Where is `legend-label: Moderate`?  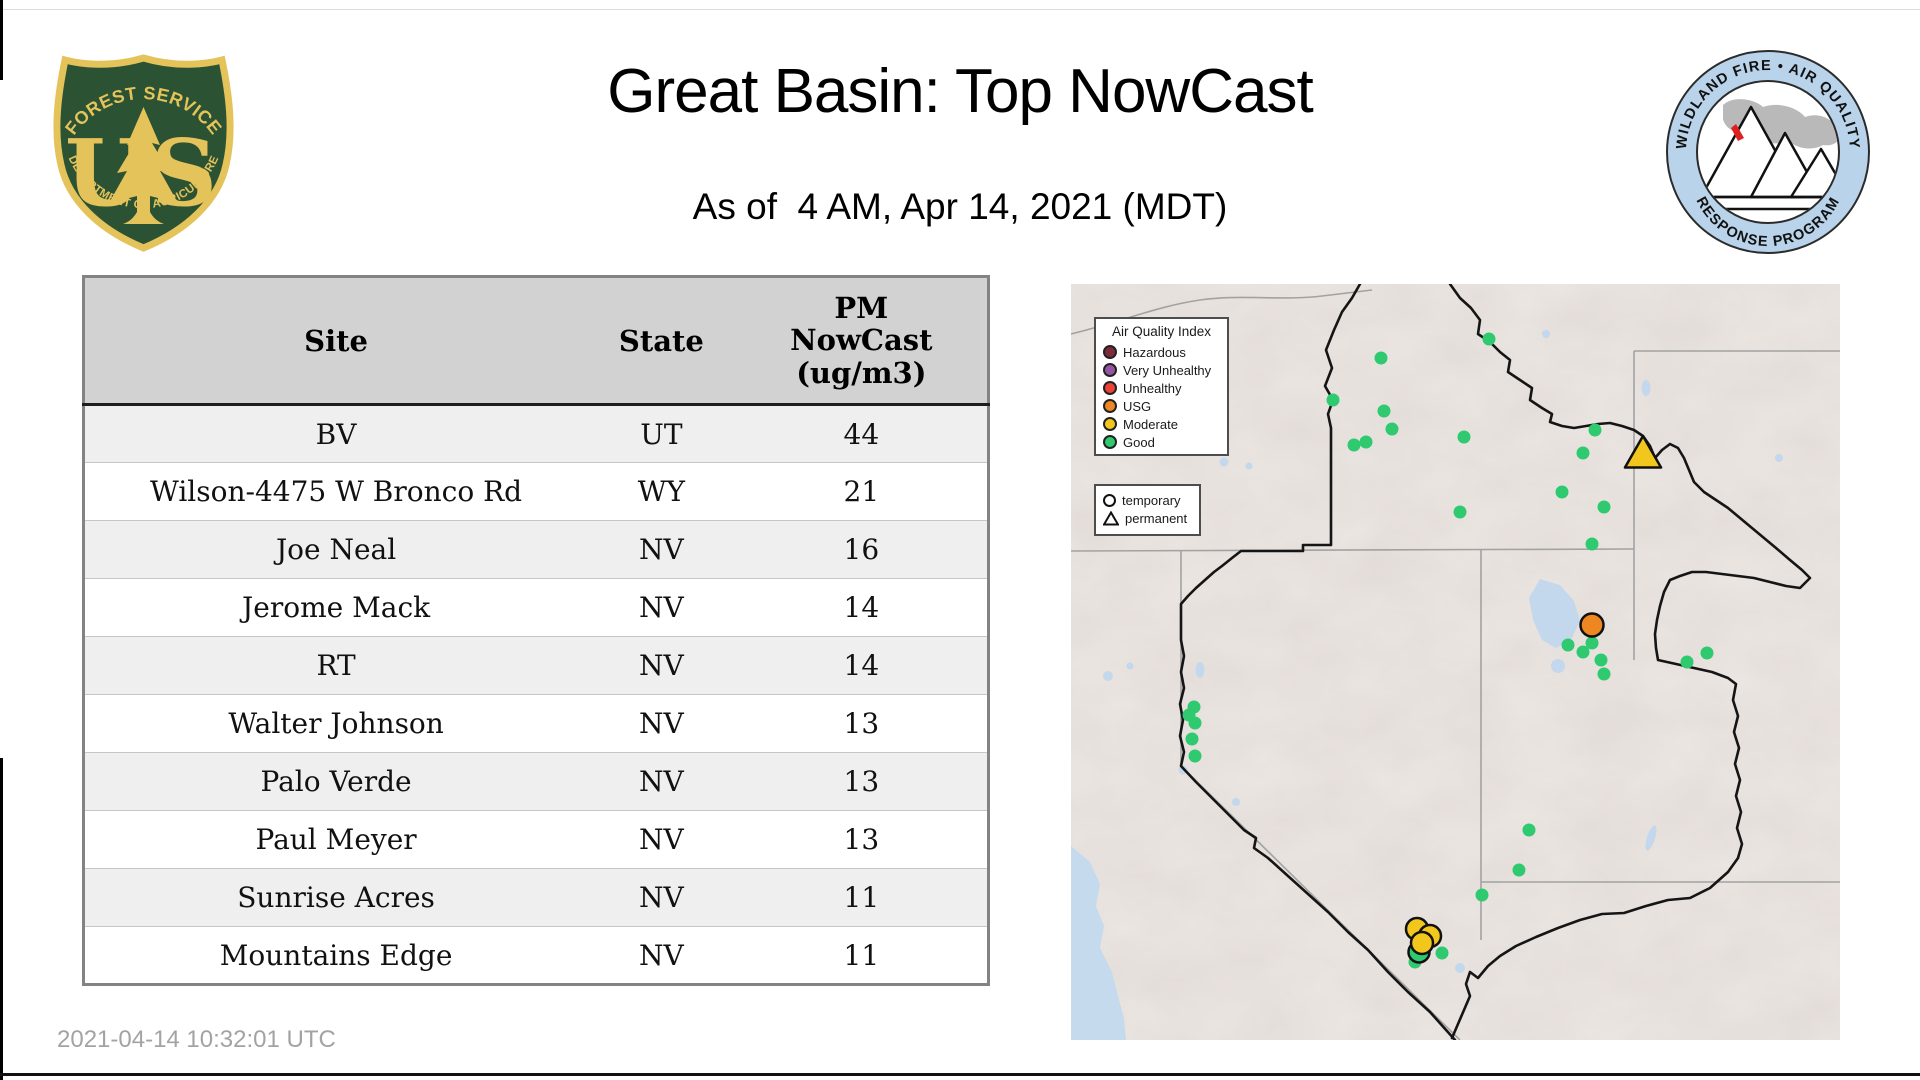 legend-label: Moderate is located at coordinates (1150, 424).